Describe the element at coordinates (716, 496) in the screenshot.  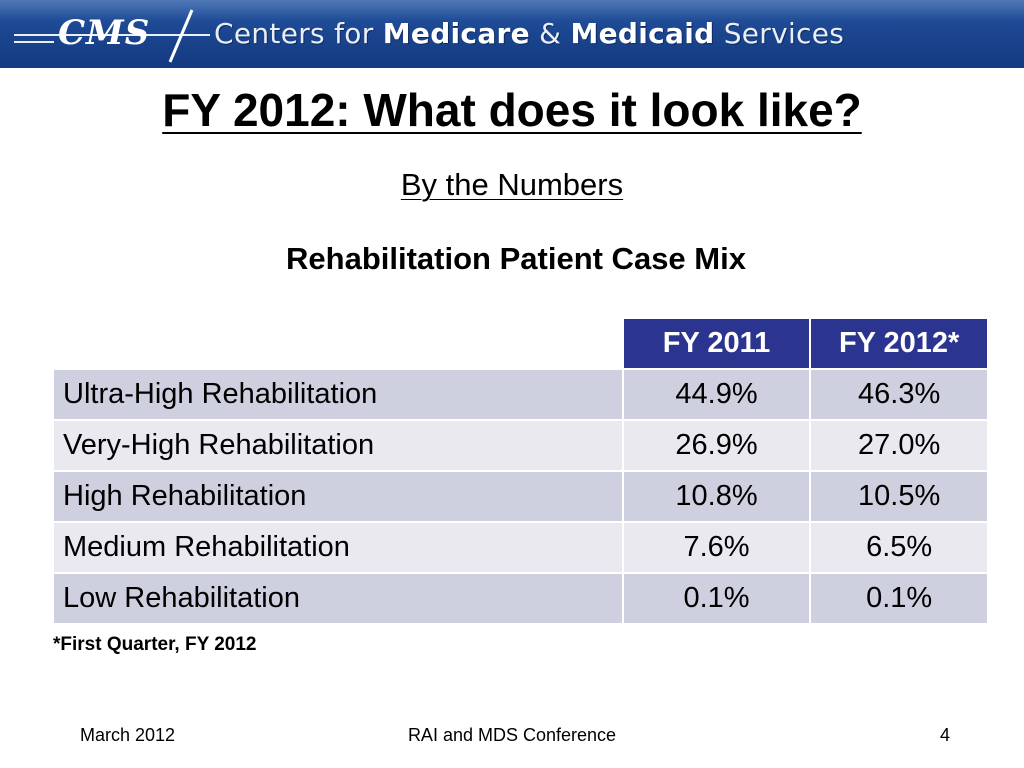
I see `row-value-fy2011: 10.8%` at that location.